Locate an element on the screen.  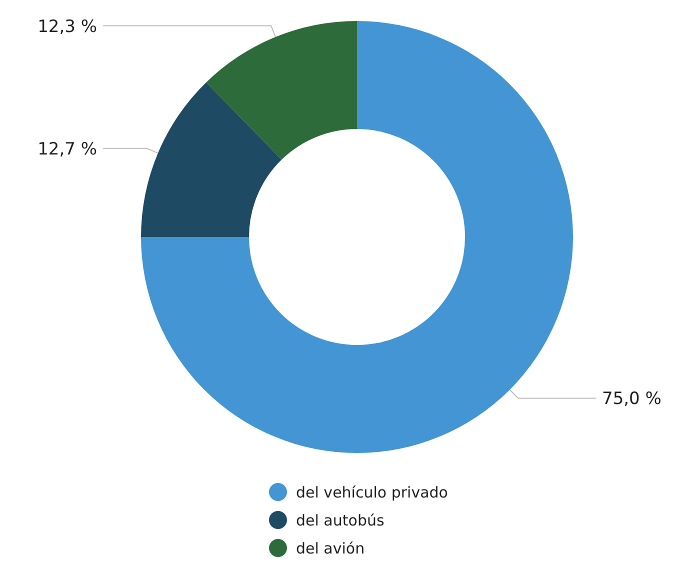
data-label: 75,0 % is located at coordinates (632, 399).